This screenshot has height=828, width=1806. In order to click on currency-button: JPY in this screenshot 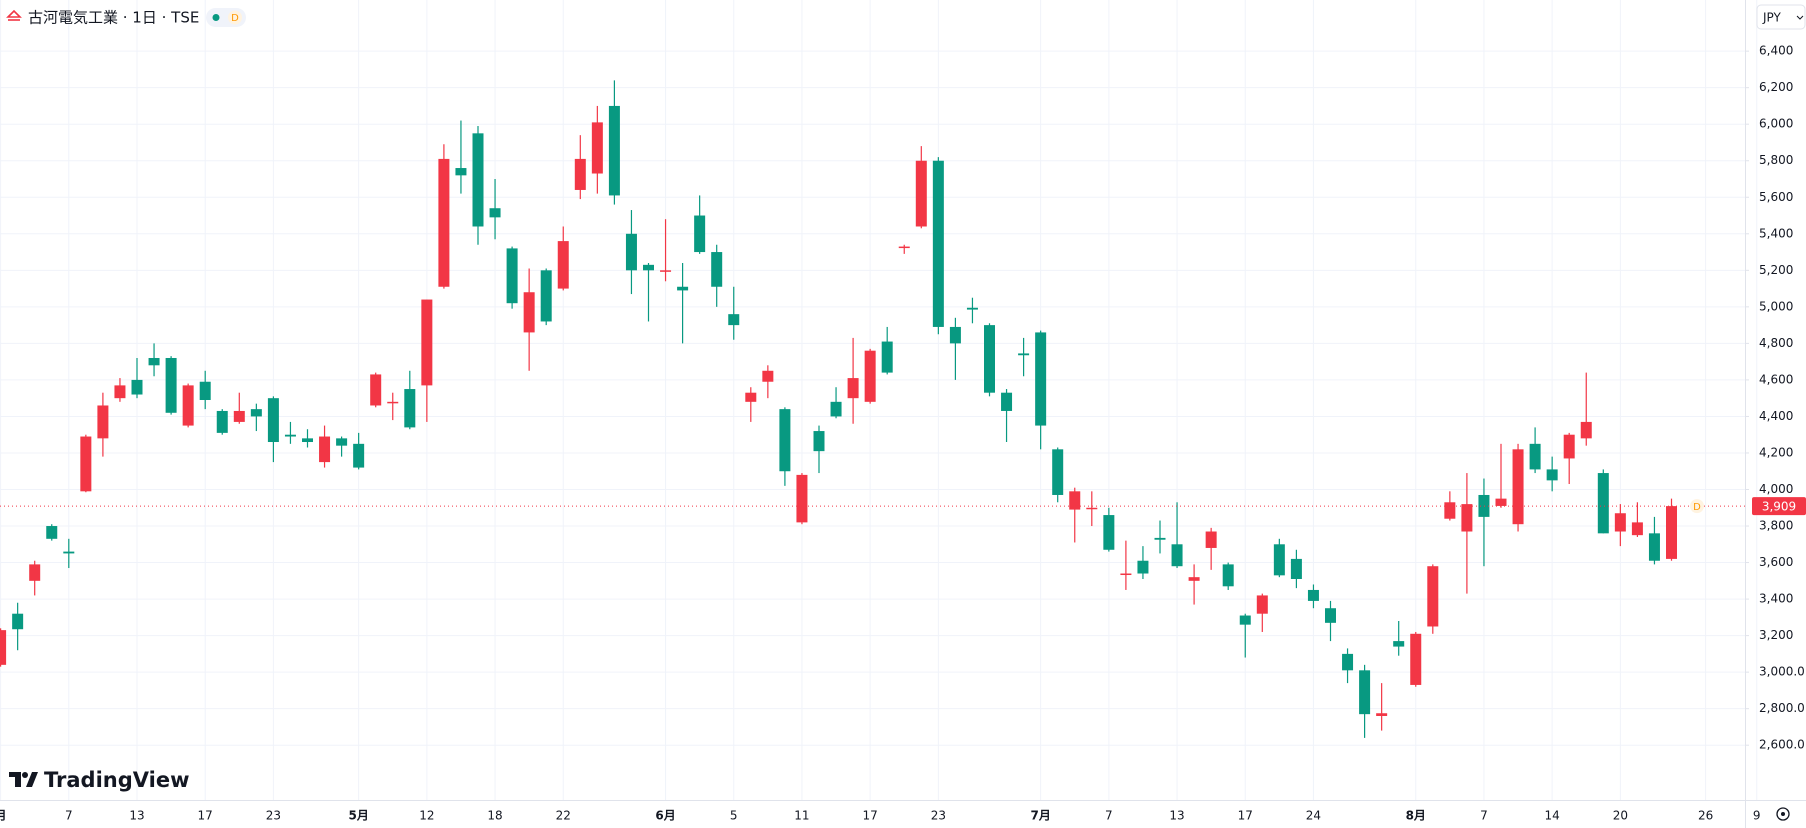, I will do `click(1781, 17)`.